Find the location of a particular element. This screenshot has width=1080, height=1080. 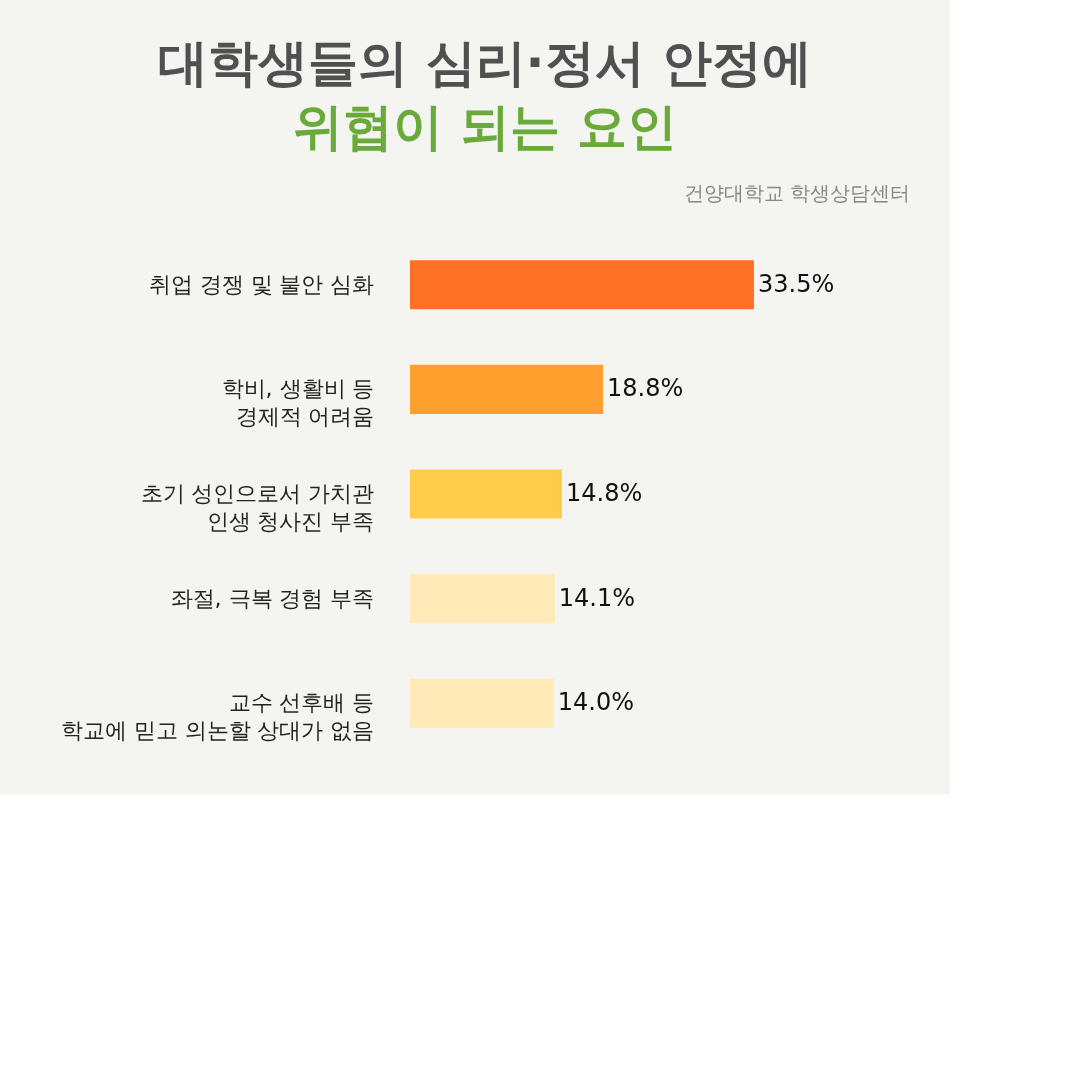

y-tick-label: 초기 성인으로서 가치관 인생 청사진 부족 is located at coordinates (257, 507).